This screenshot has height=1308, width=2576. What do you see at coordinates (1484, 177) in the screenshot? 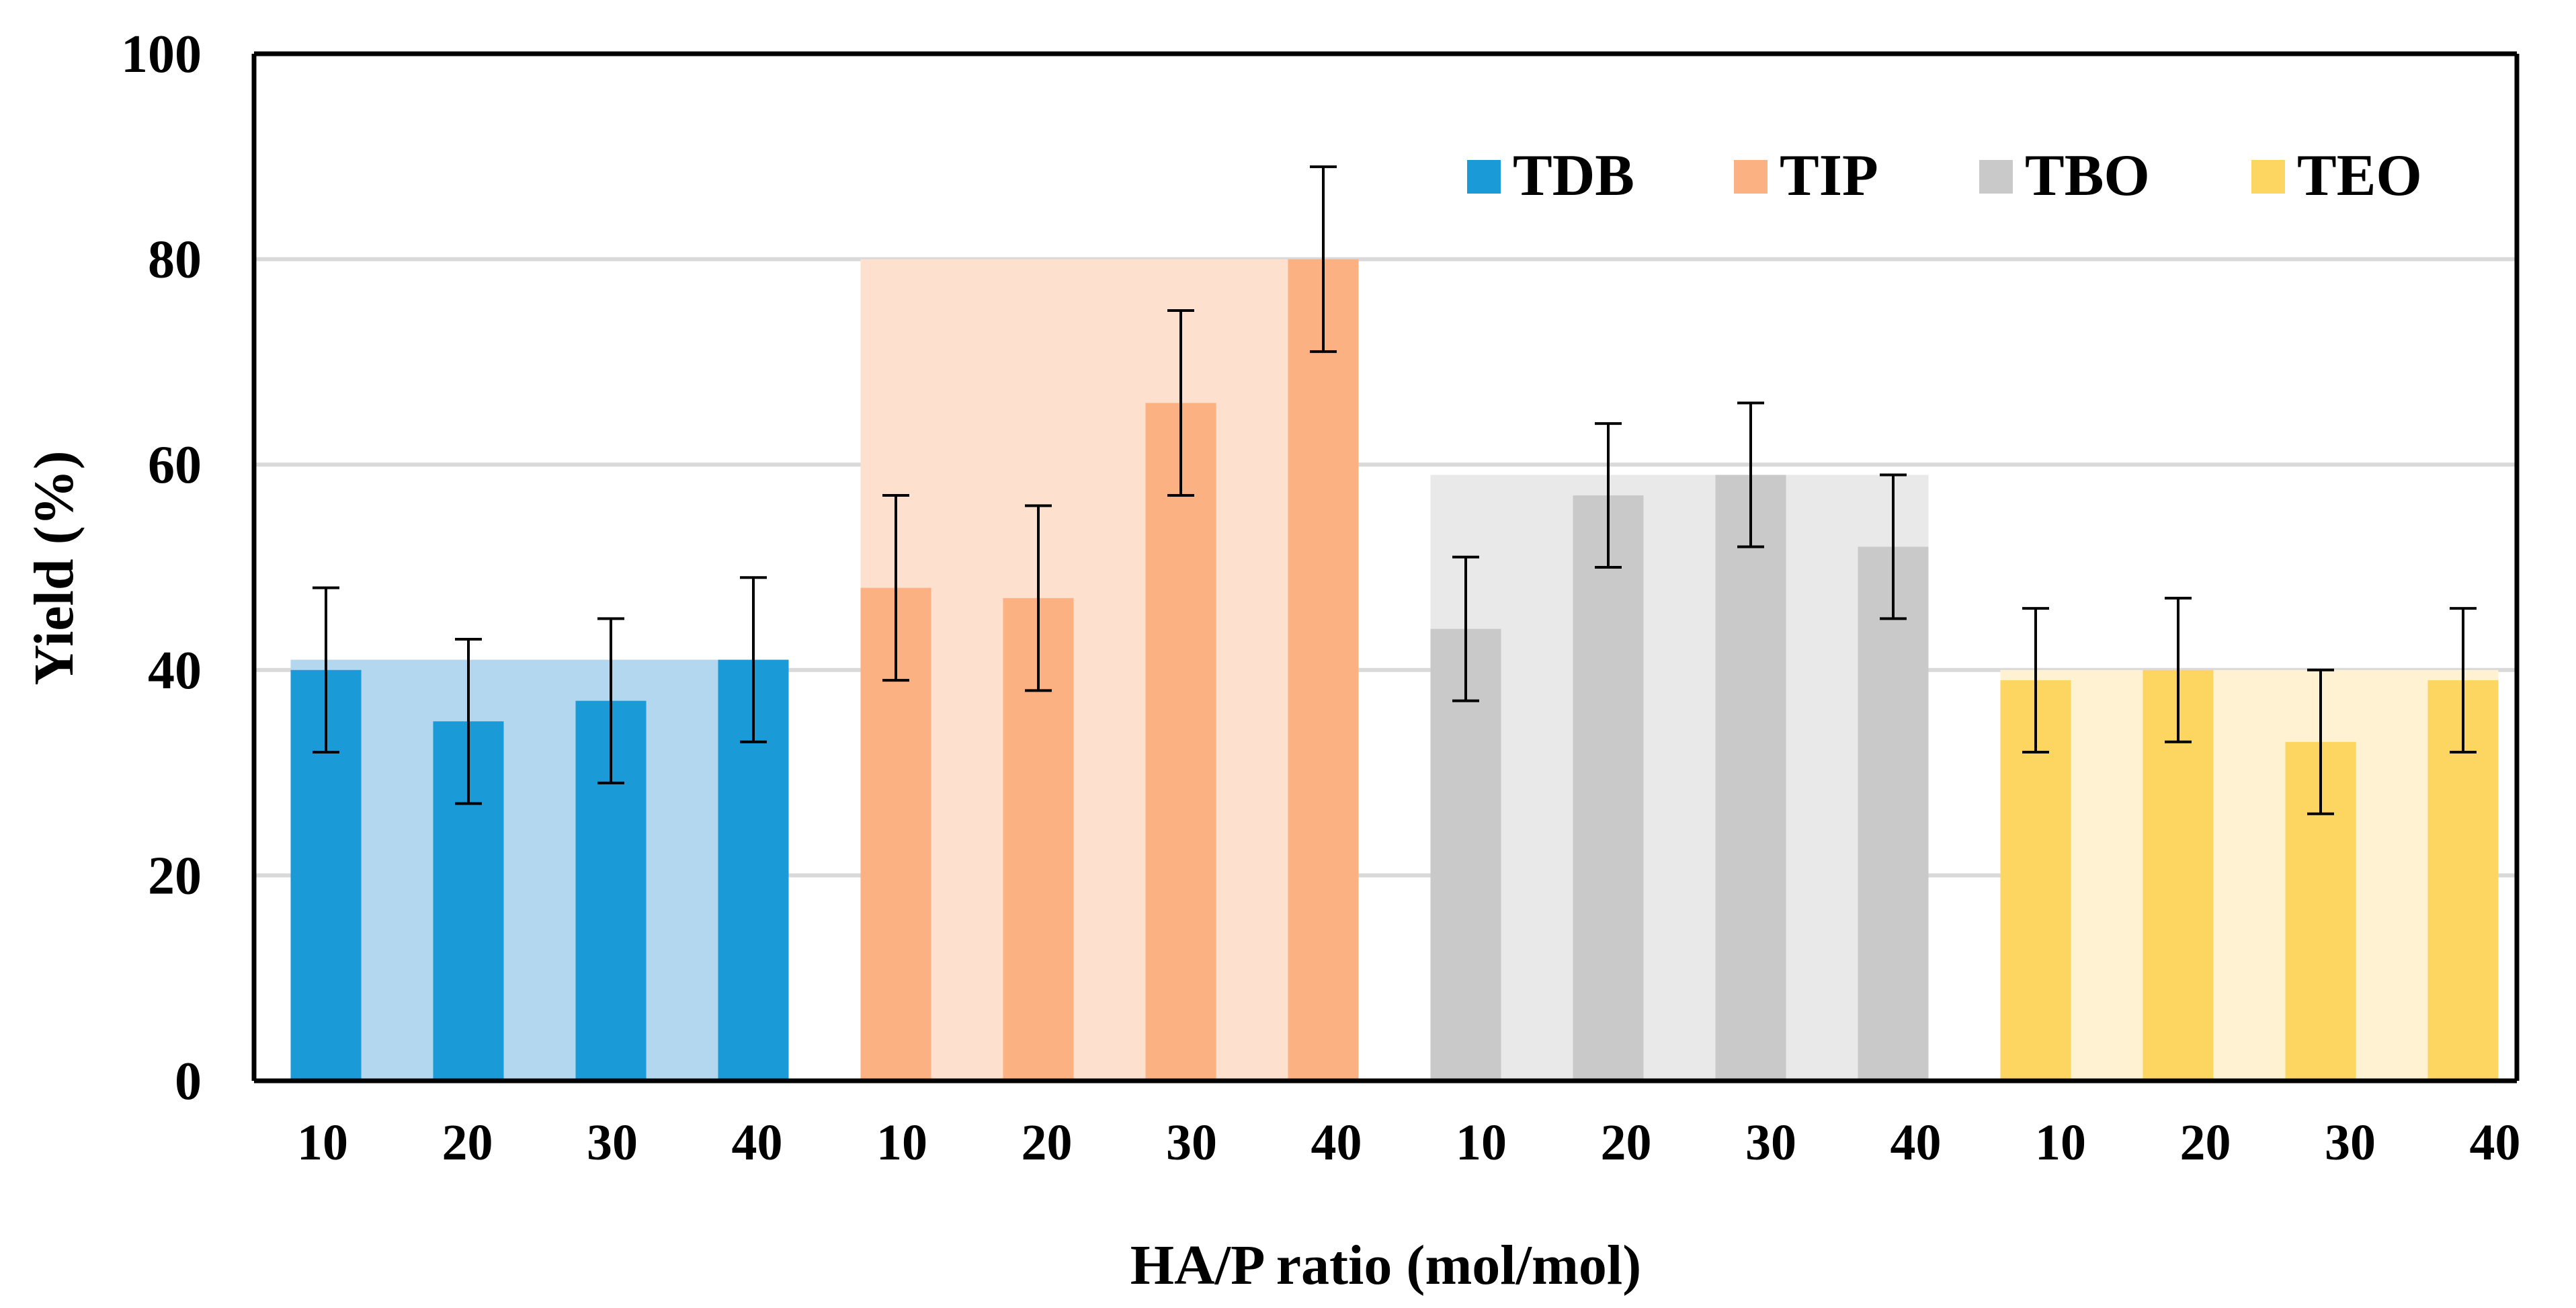
I see `legend-swatch-tdb` at bounding box center [1484, 177].